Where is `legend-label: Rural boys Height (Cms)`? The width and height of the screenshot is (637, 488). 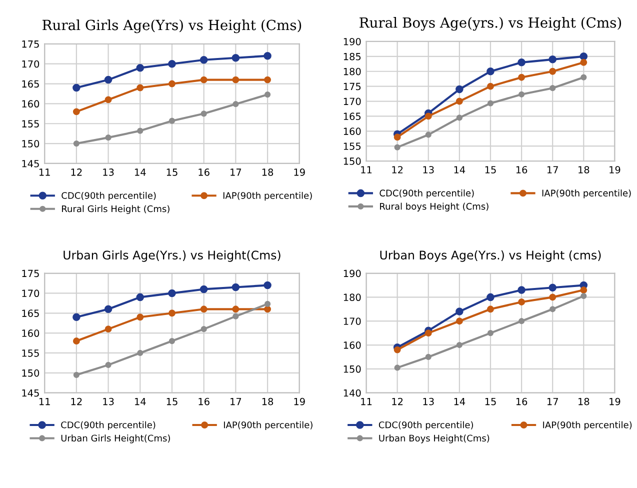
legend-label: Rural boys Height (Cms) is located at coordinates (434, 207).